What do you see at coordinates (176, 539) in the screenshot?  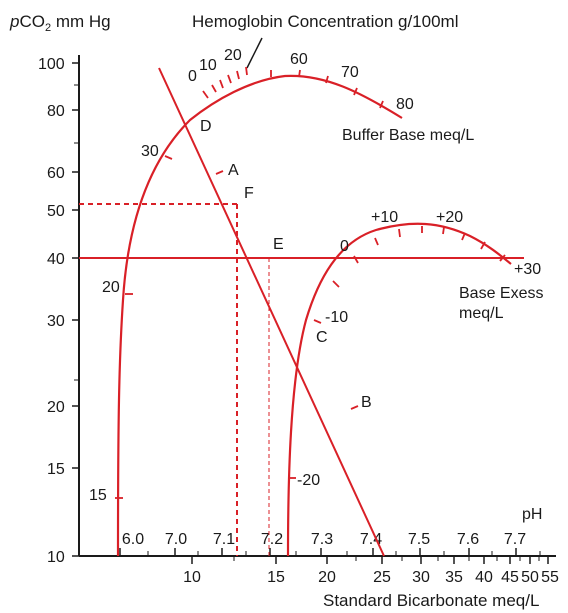 I see `ph-tick-label: 7.0` at bounding box center [176, 539].